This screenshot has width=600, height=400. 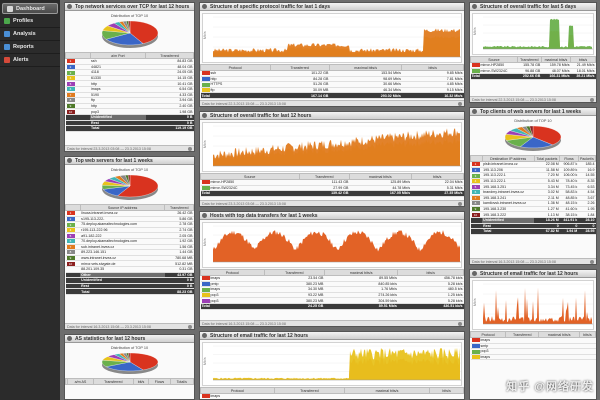 What do you see at coordinates (122, 207) in the screenshot?
I see `column-header: Source IP address` at bounding box center [122, 207].